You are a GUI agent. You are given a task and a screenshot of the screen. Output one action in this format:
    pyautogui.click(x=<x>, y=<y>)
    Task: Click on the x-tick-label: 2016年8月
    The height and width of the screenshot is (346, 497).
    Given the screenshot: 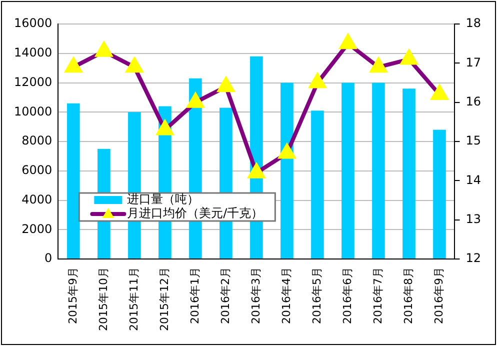 What is the action you would take?
    pyautogui.click(x=408, y=295)
    